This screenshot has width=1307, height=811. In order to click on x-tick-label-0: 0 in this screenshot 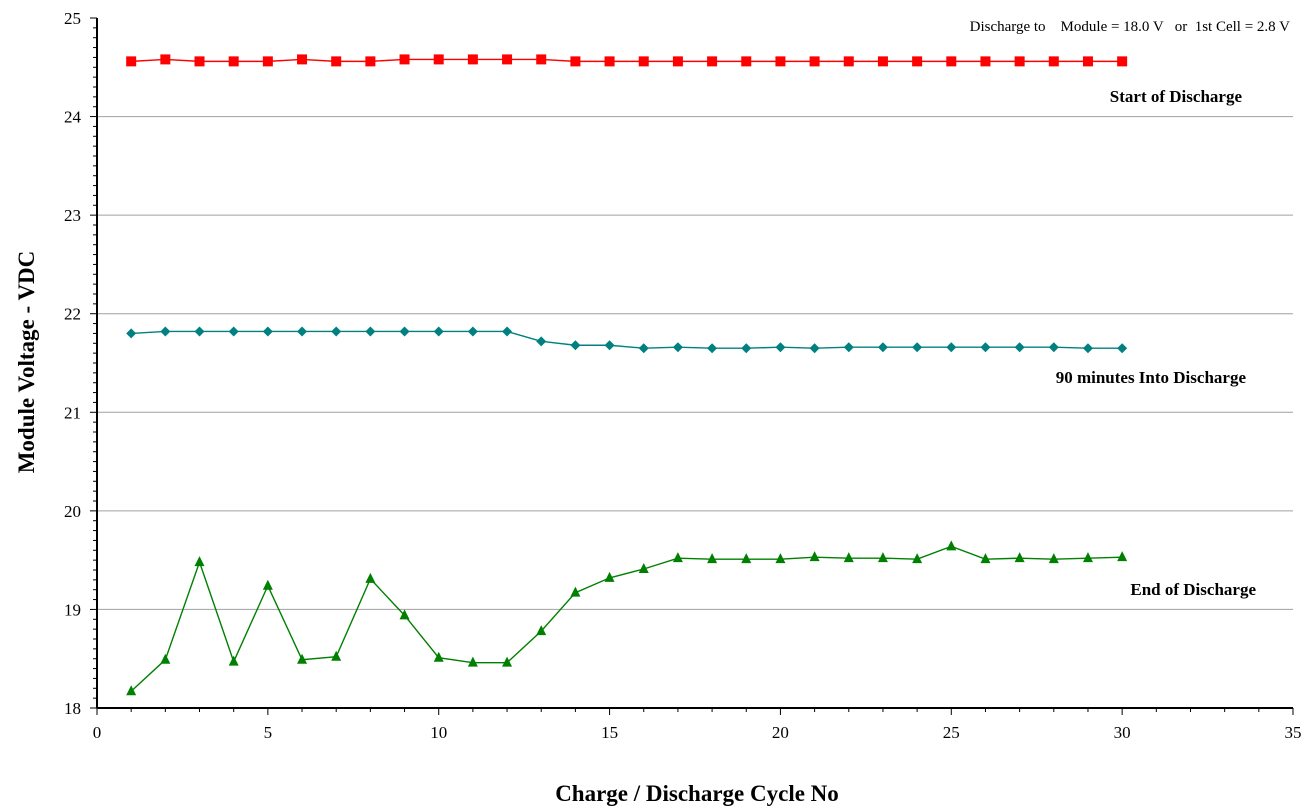, I will do `click(97, 732)`.